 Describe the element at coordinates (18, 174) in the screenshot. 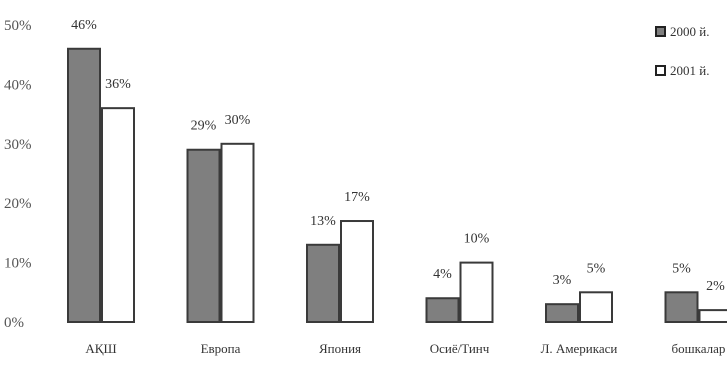

I see `y-axis: 0% 10% 20% 30% 40% 50%` at that location.